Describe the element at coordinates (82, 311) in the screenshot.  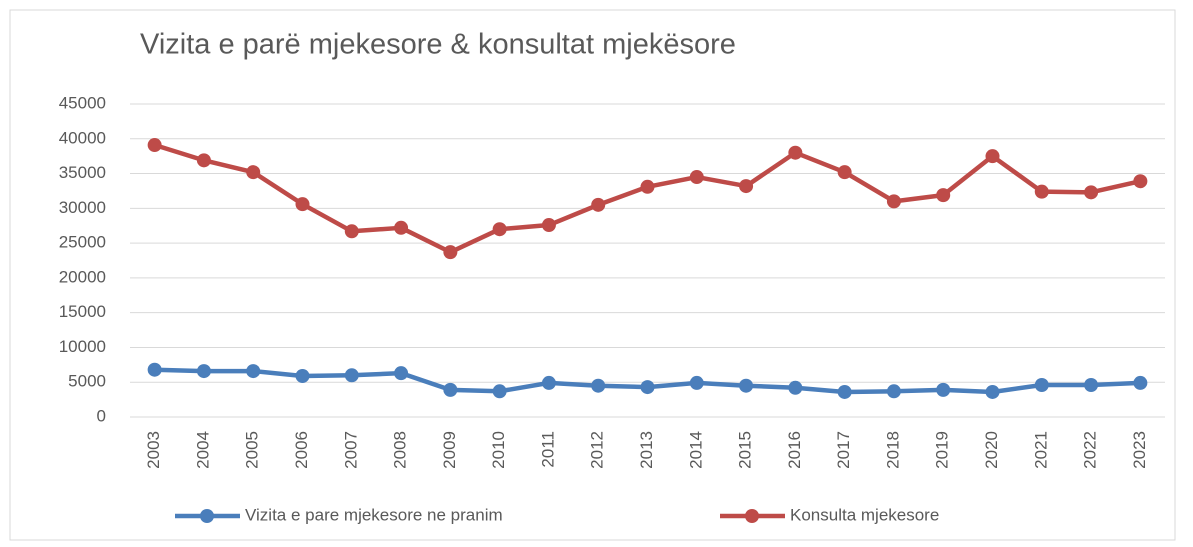
I see `y-tick-label: 15000` at that location.